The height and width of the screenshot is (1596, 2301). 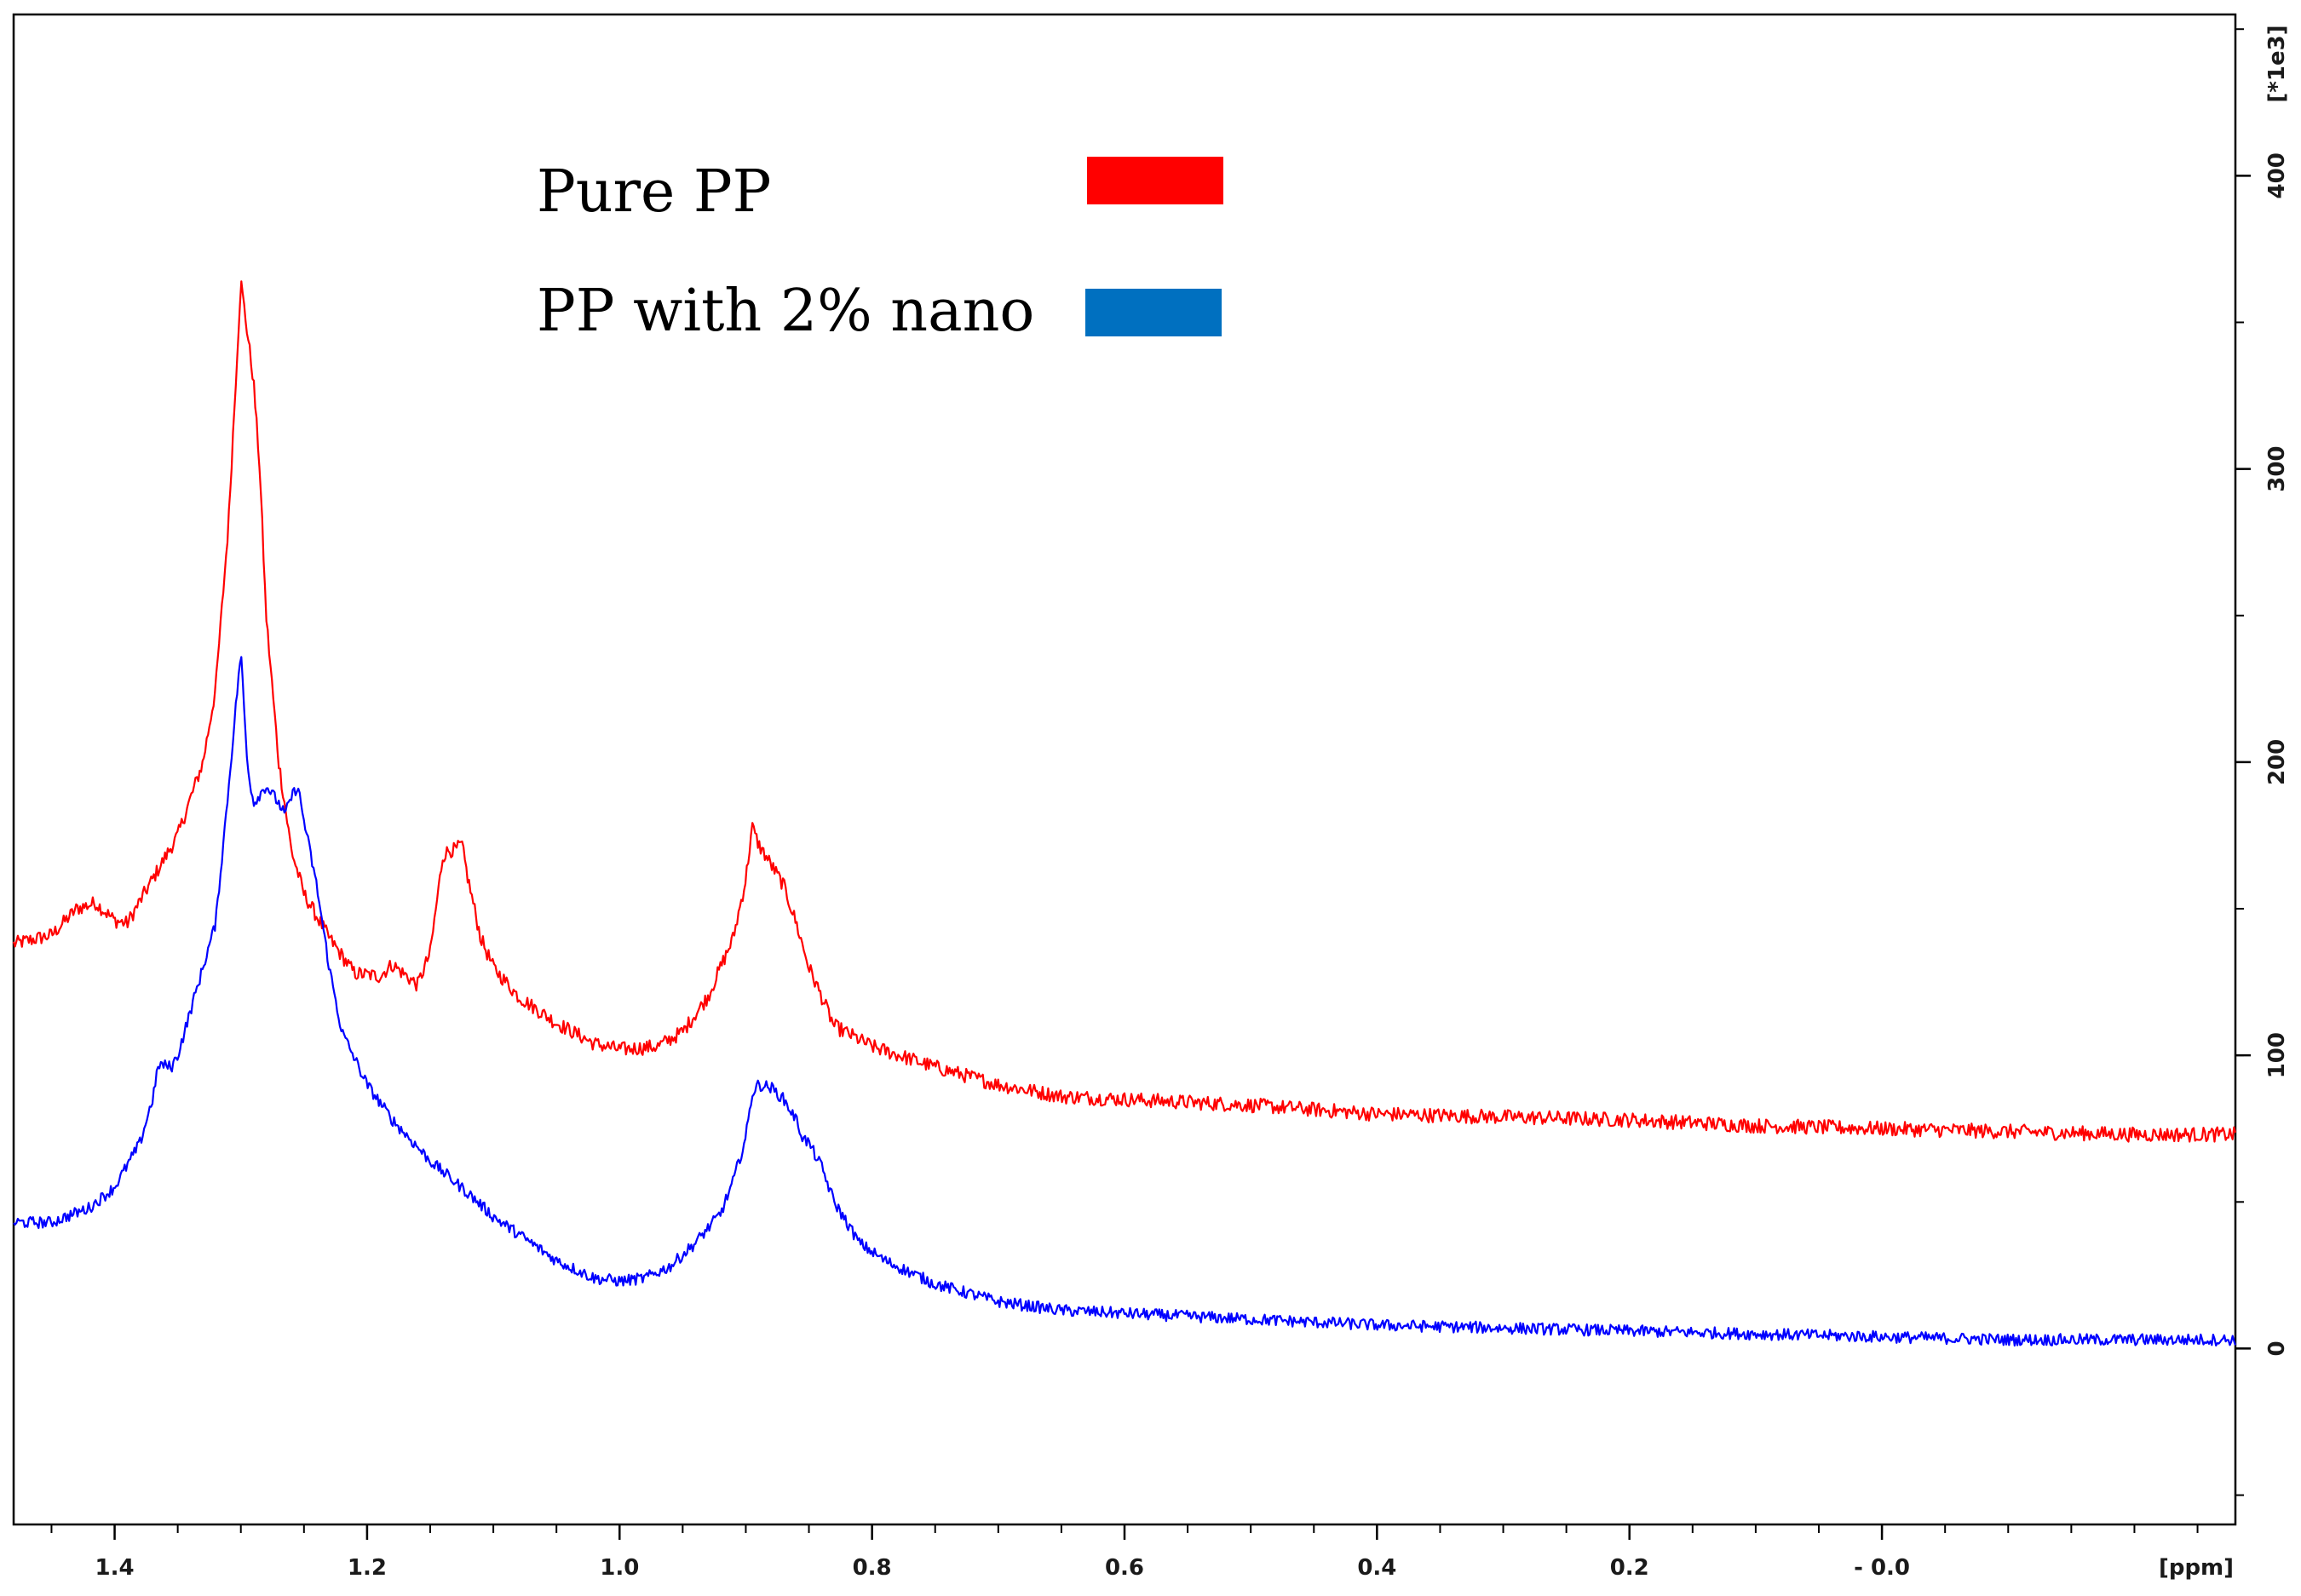 What do you see at coordinates (619, 1568) in the screenshot?
I see `x-tick-label: 1.0` at bounding box center [619, 1568].